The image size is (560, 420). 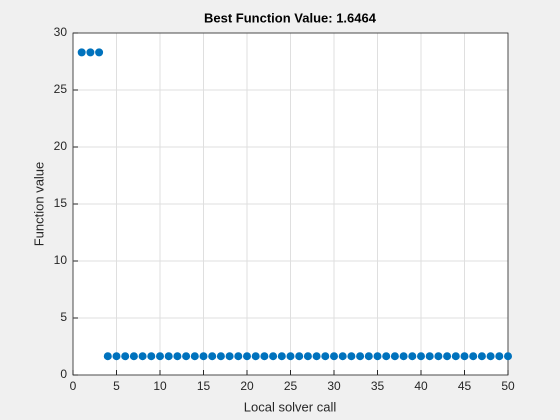 What do you see at coordinates (61, 203) in the screenshot?
I see `y-tick-label: 15` at bounding box center [61, 203].